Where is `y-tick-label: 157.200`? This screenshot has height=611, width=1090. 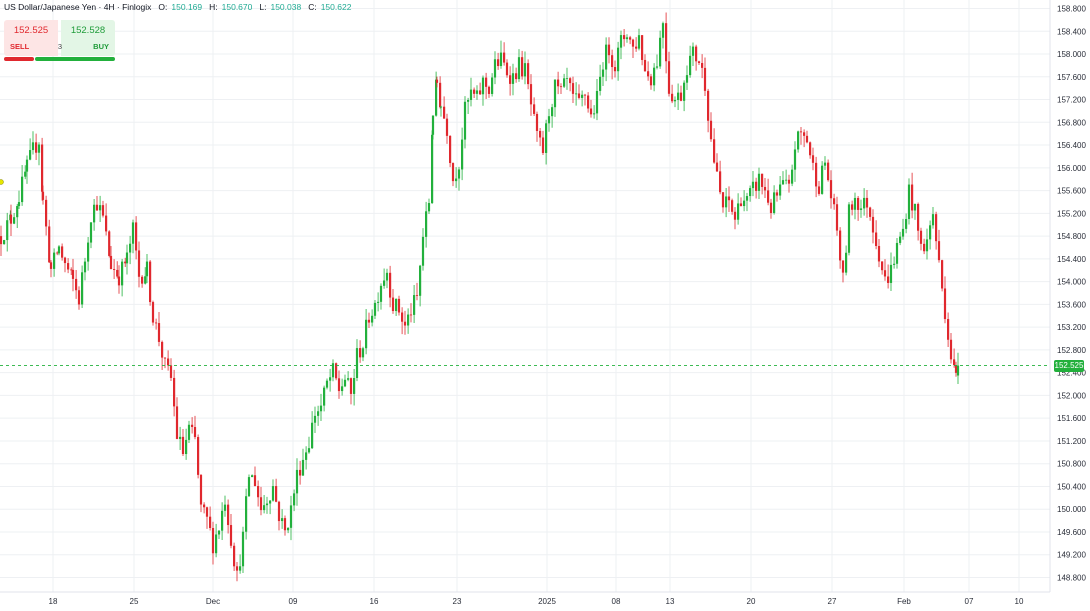 y-tick-label: 157.200 is located at coordinates (1071, 100).